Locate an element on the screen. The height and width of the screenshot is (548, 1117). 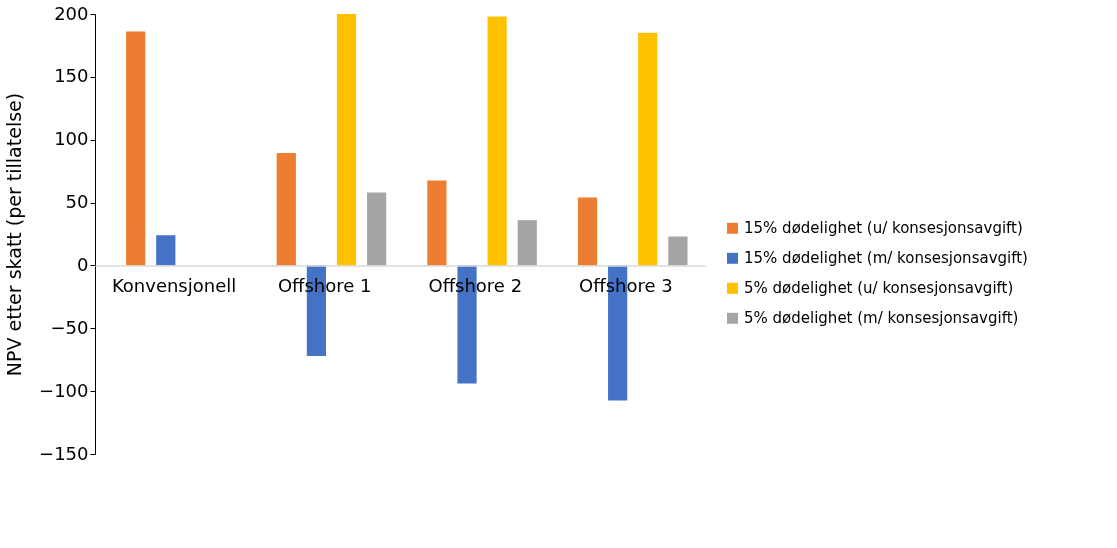
y-tick-label: 100 is located at coordinates (71, 139).